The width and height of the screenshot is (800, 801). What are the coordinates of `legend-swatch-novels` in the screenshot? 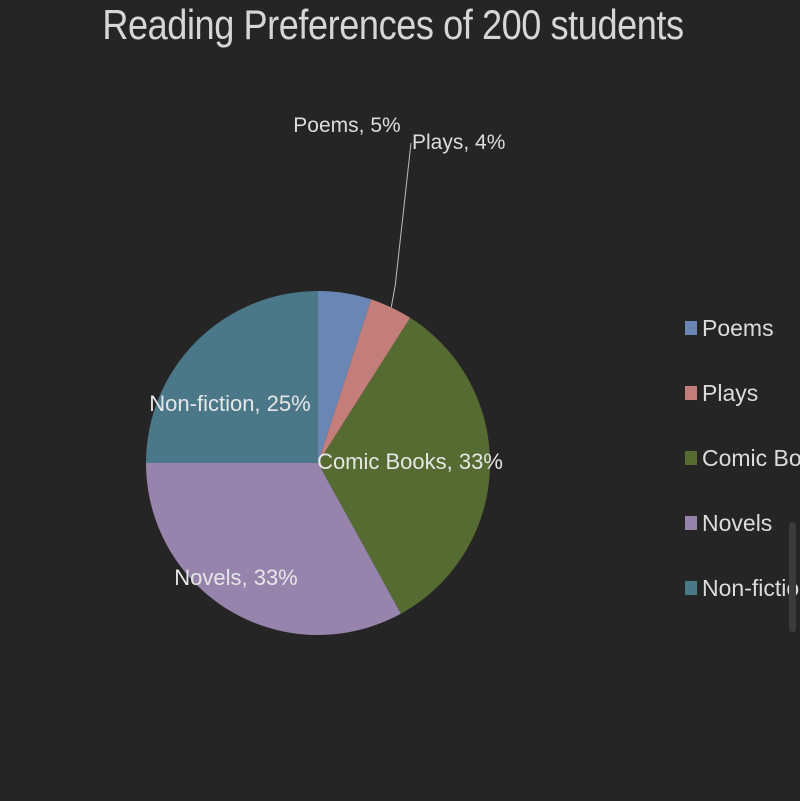 It's located at (691, 523).